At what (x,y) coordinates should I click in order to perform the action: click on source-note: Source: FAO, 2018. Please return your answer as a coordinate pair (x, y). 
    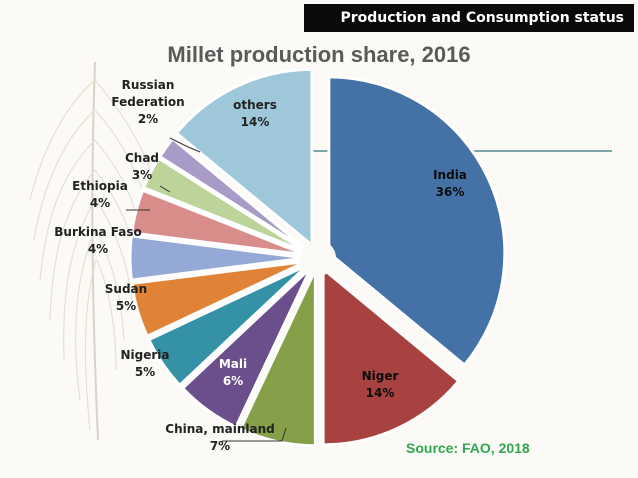
    Looking at the image, I should click on (468, 448).